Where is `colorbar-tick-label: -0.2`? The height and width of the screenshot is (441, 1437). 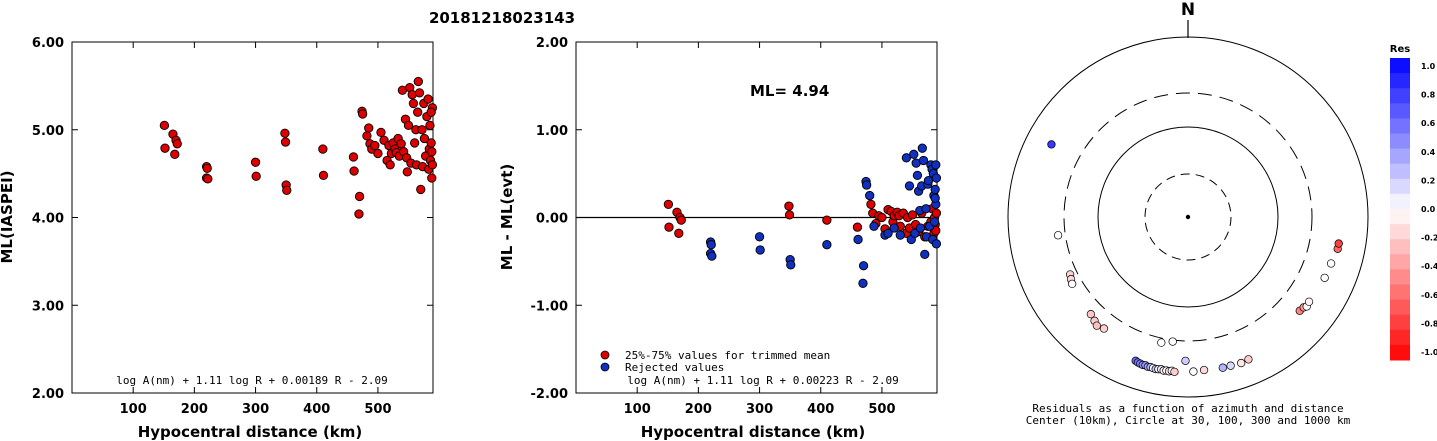
colorbar-tick-label: -0.2 is located at coordinates (1429, 238).